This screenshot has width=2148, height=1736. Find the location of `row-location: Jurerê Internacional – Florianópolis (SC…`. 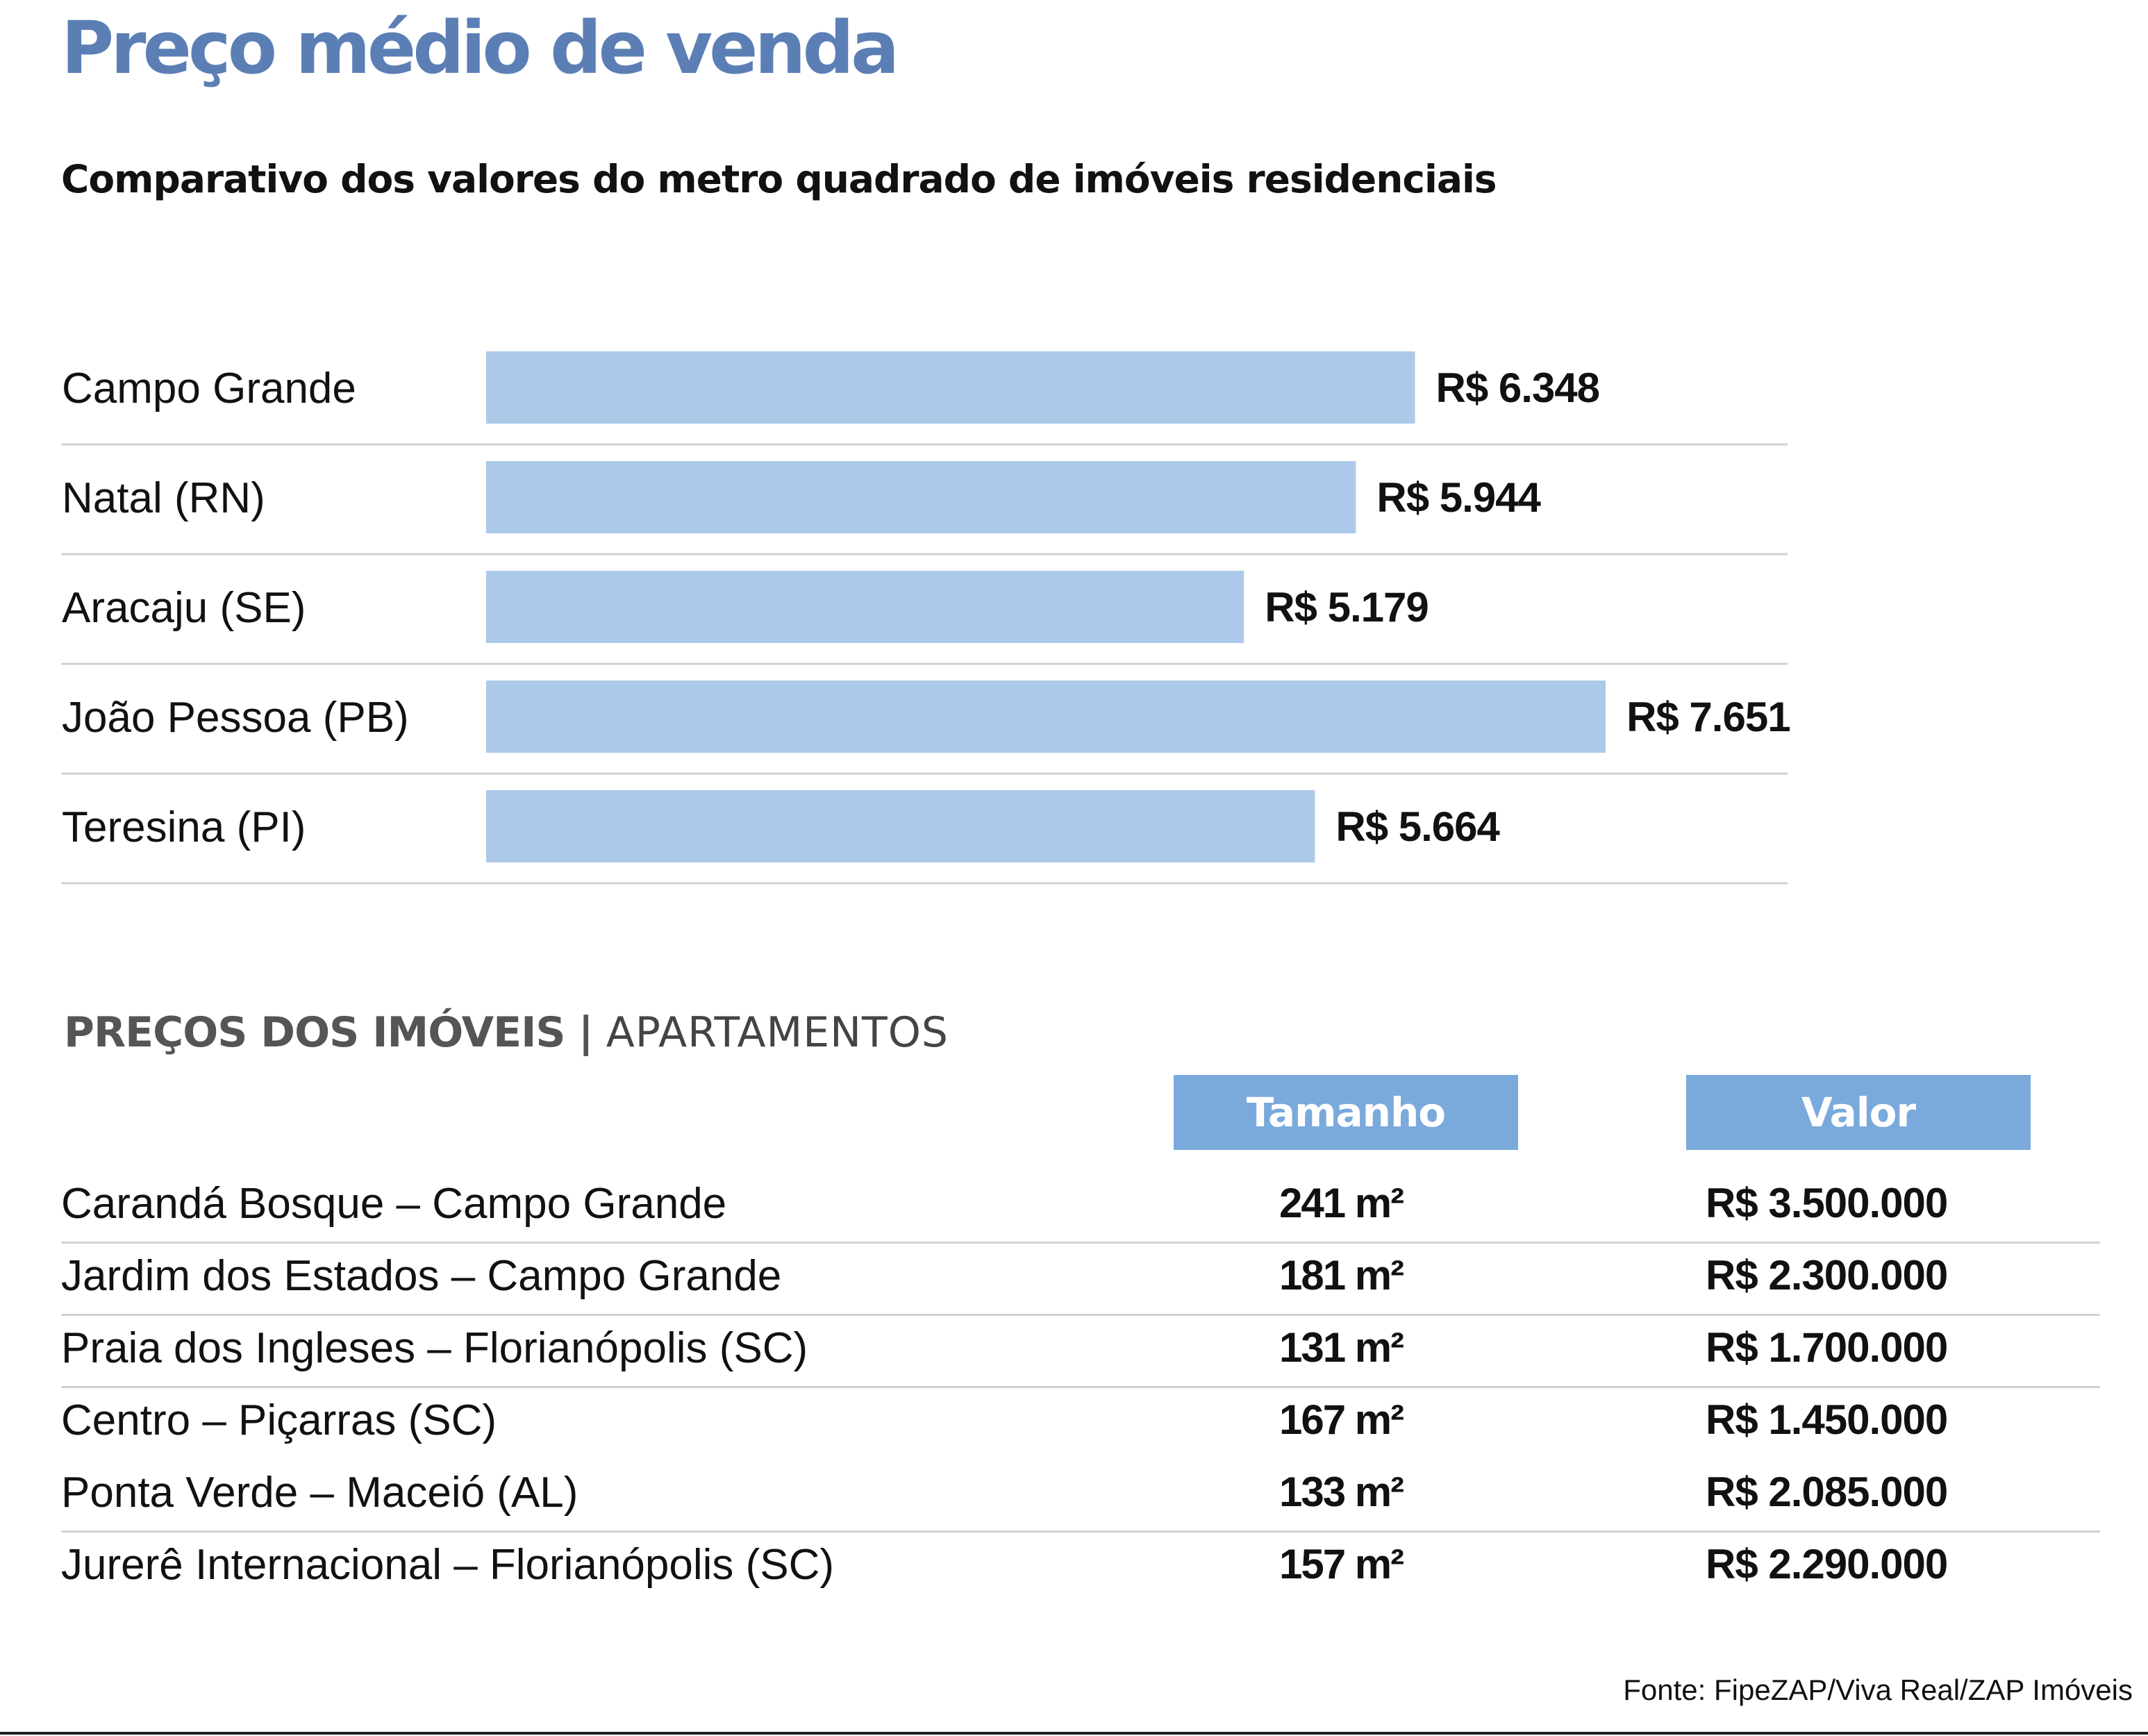

row-location: Jurerê Internacional – Florianópolis (SC… is located at coordinates (448, 1565).